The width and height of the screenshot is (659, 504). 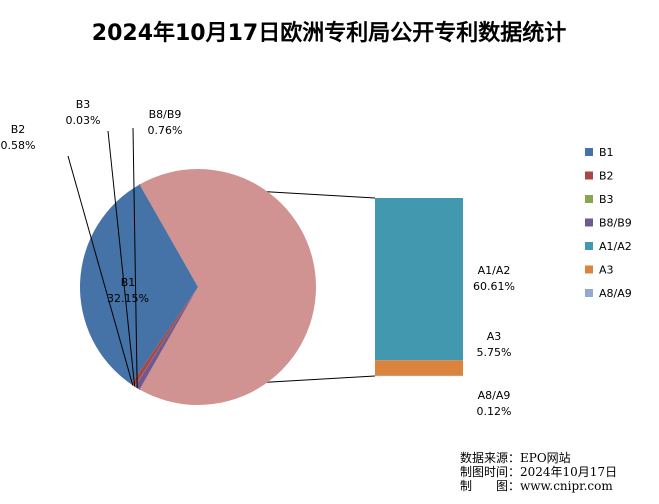 What do you see at coordinates (494, 411) in the screenshot?
I see `data-label-value-a8-a9: 0.12%` at bounding box center [494, 411].